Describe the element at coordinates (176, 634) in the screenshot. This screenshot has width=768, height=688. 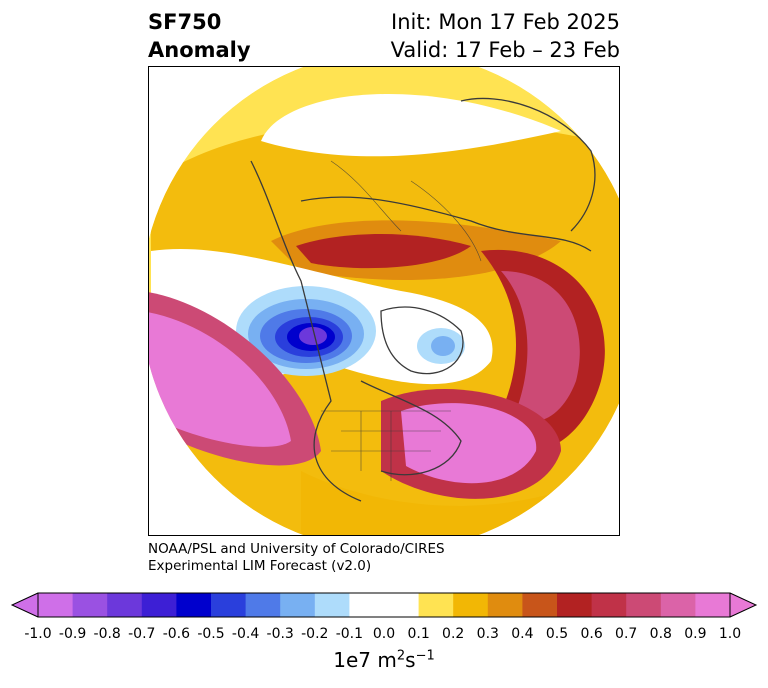
I see `colorbar-tick-label: -0.6` at that location.